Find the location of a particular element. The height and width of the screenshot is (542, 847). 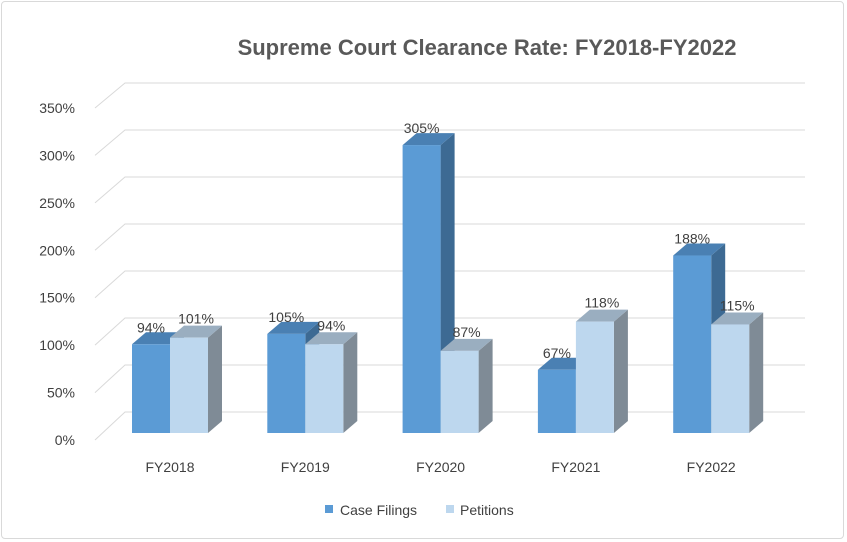

y-tick-label: 50% is located at coordinates (61, 393).